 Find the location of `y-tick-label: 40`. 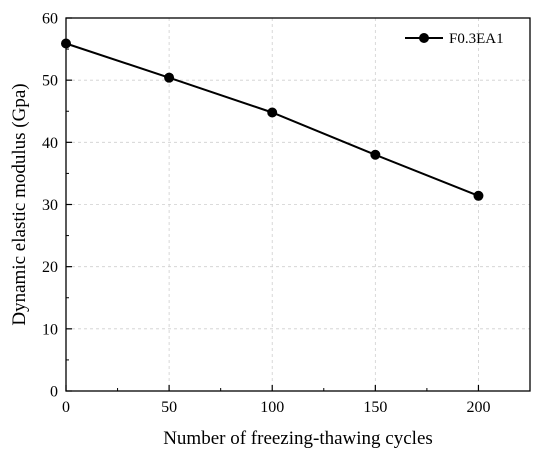

y-tick-label: 40 is located at coordinates (50, 143).